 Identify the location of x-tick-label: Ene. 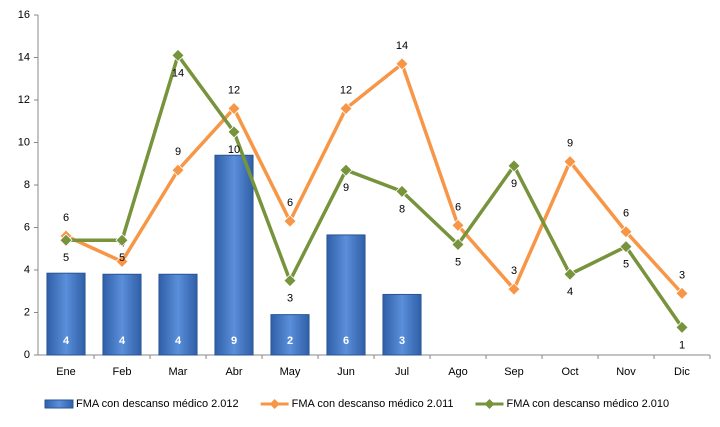
(66, 372).